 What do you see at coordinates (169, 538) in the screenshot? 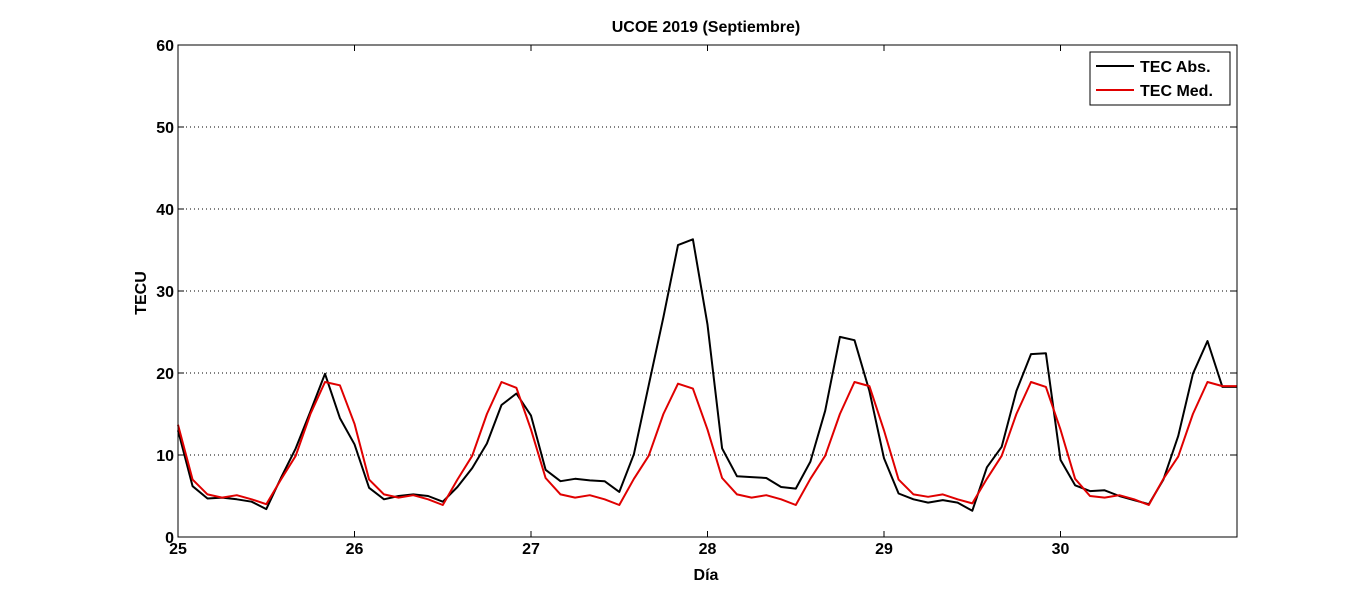
I see `y-tick-label-0: 0` at bounding box center [169, 538].